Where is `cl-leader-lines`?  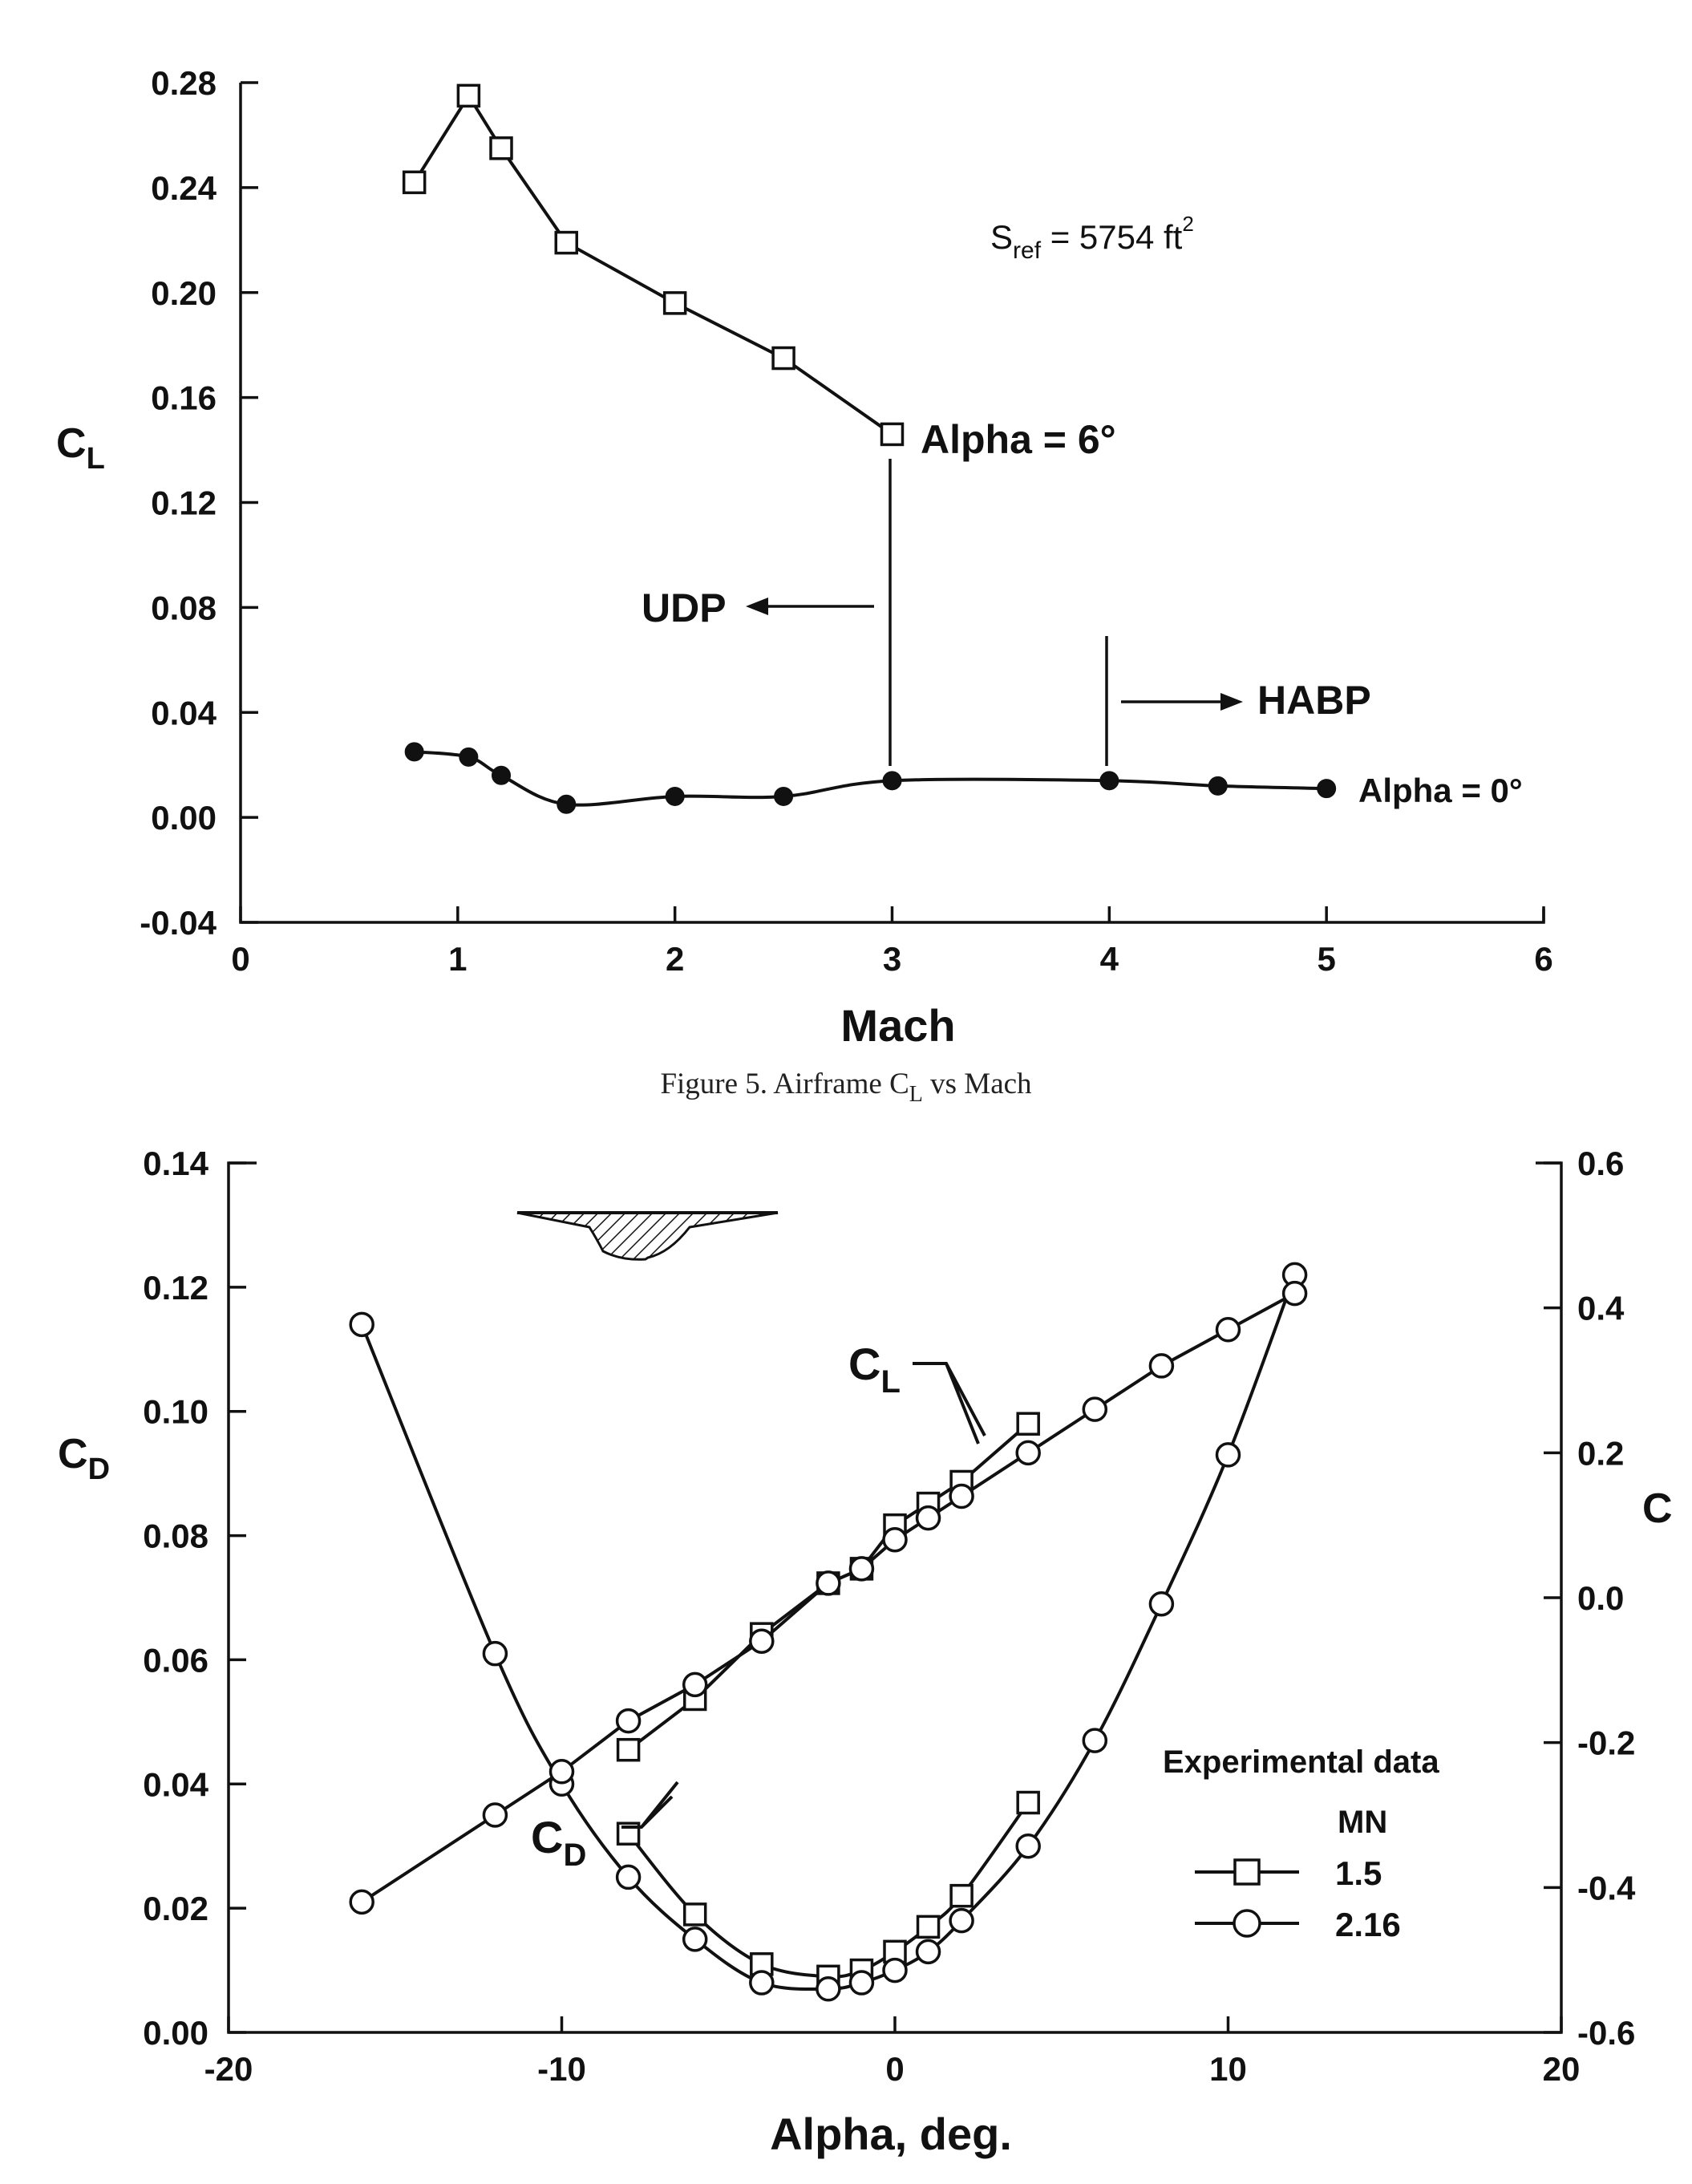 cl-leader-lines is located at coordinates (949, 1403).